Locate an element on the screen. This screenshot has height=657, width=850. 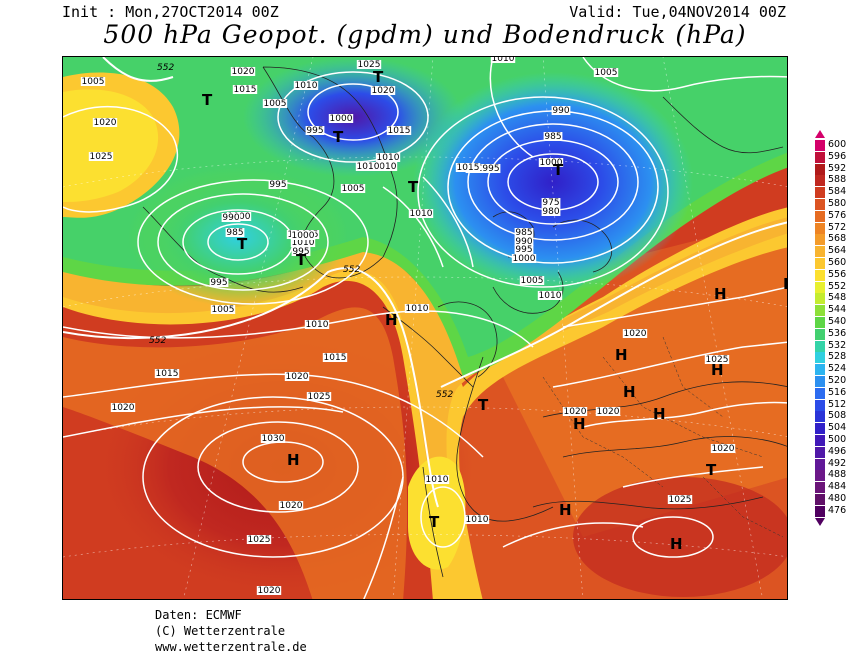
pressure-label: 1015 is located at coordinates (335, 358).